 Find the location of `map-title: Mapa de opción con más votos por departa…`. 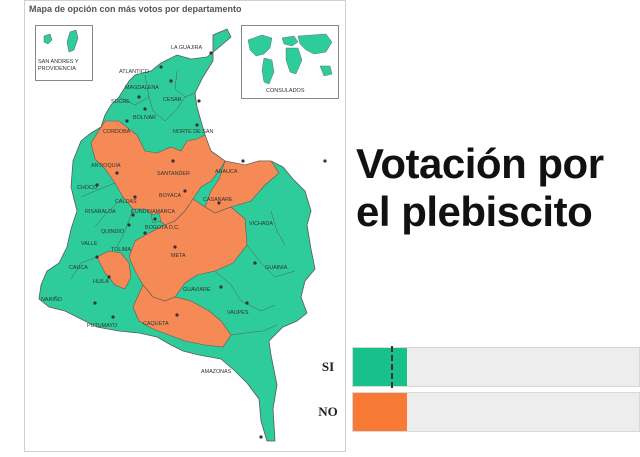

map-title: Mapa de opción con más votos por departa… is located at coordinates (135, 9).